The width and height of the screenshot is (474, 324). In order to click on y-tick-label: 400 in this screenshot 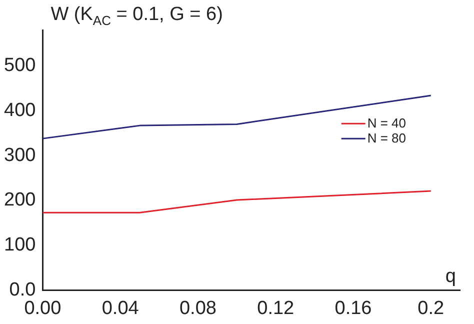, I will do `click(20, 110)`.